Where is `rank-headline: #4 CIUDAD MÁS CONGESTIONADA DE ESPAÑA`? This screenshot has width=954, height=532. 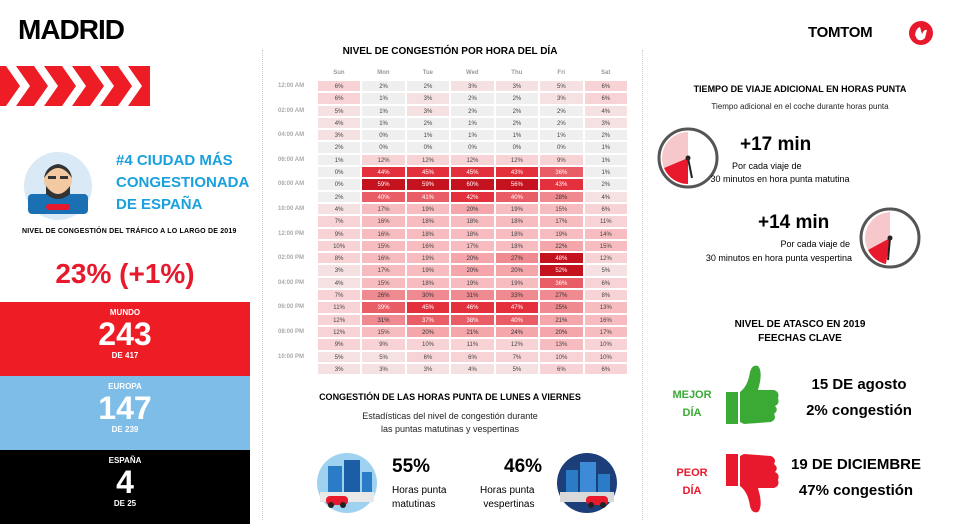 rank-headline: #4 CIUDAD MÁS CONGESTIONADA DE ESPAÑA is located at coordinates (186, 183).